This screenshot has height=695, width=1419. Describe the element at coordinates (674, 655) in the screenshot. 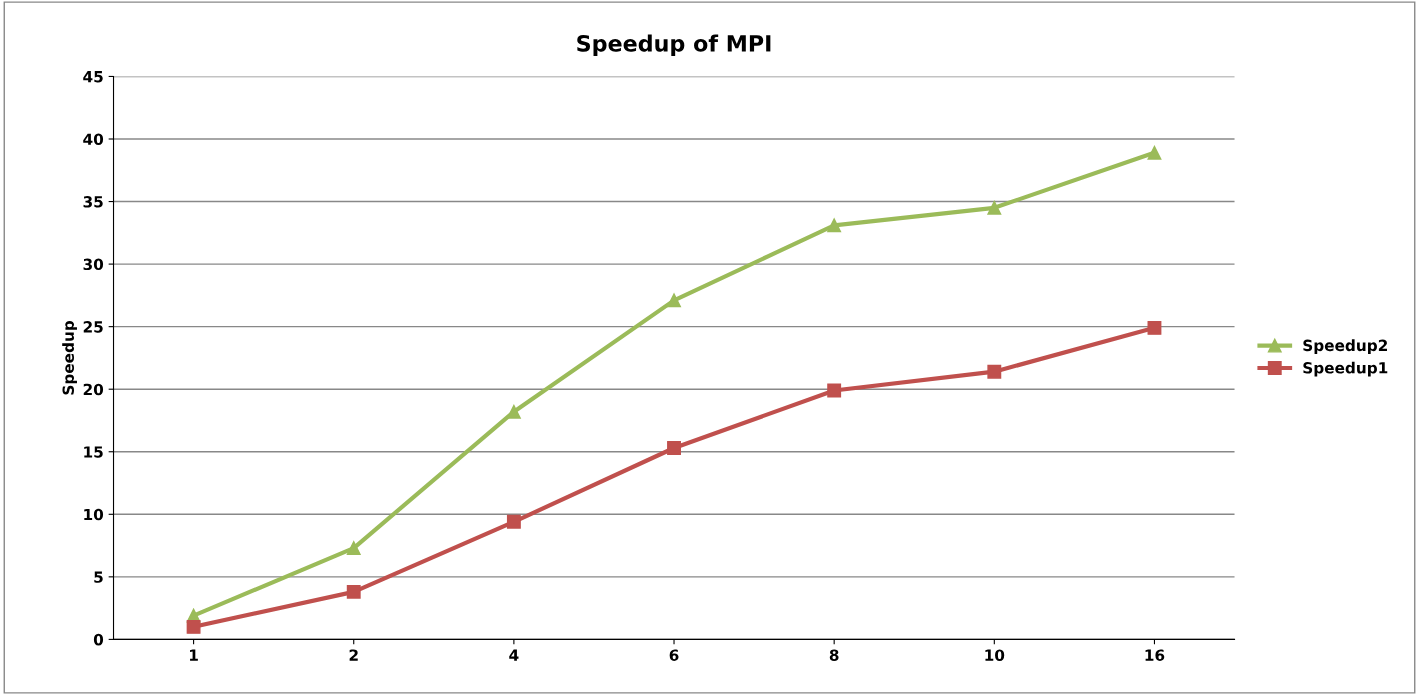

I see `x-tick-label: 6` at that location.